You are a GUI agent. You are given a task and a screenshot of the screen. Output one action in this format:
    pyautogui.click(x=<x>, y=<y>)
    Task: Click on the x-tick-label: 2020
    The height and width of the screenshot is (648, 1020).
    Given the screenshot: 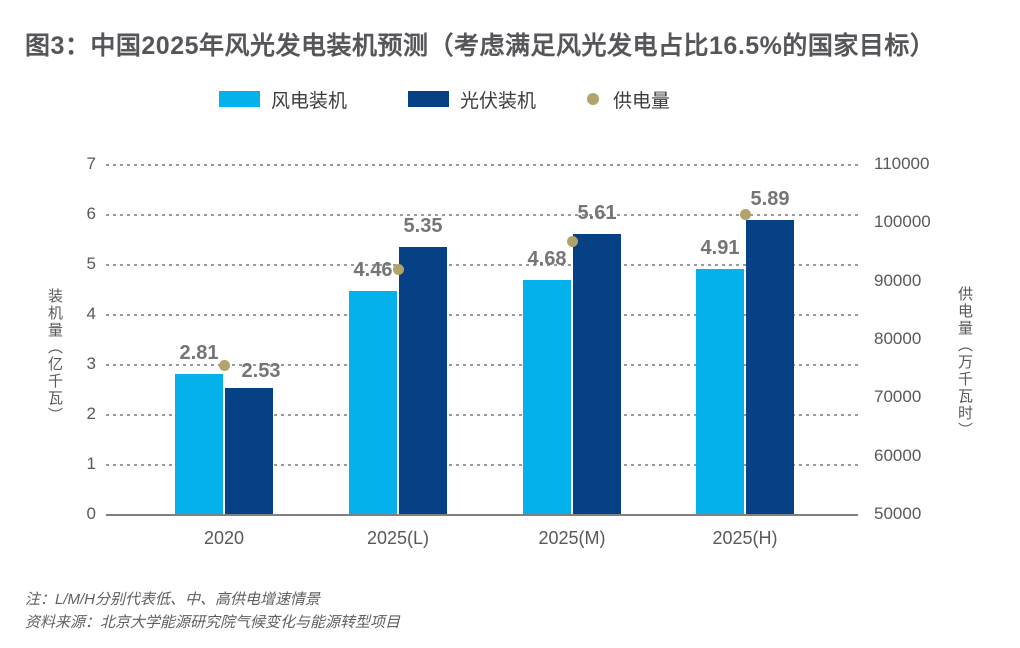 What is the action you would take?
    pyautogui.click(x=224, y=538)
    